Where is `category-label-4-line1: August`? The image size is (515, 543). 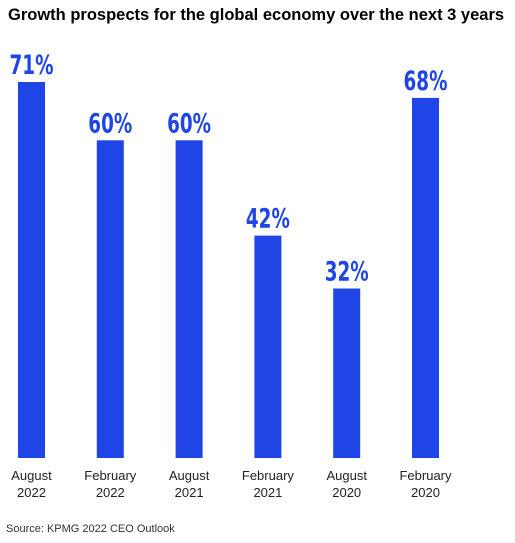 category-label-4-line1: August is located at coordinates (346, 475).